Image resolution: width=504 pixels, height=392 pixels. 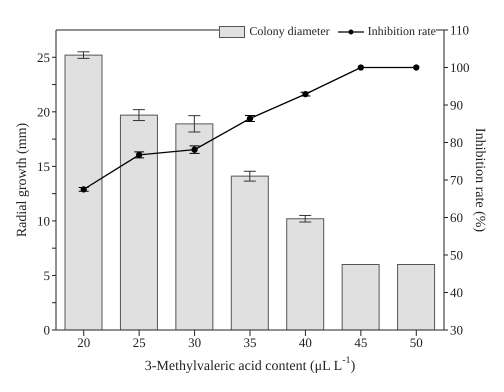 What do you see at coordinates (43, 221) in the screenshot?
I see `y-tick-label: 10` at bounding box center [43, 221].